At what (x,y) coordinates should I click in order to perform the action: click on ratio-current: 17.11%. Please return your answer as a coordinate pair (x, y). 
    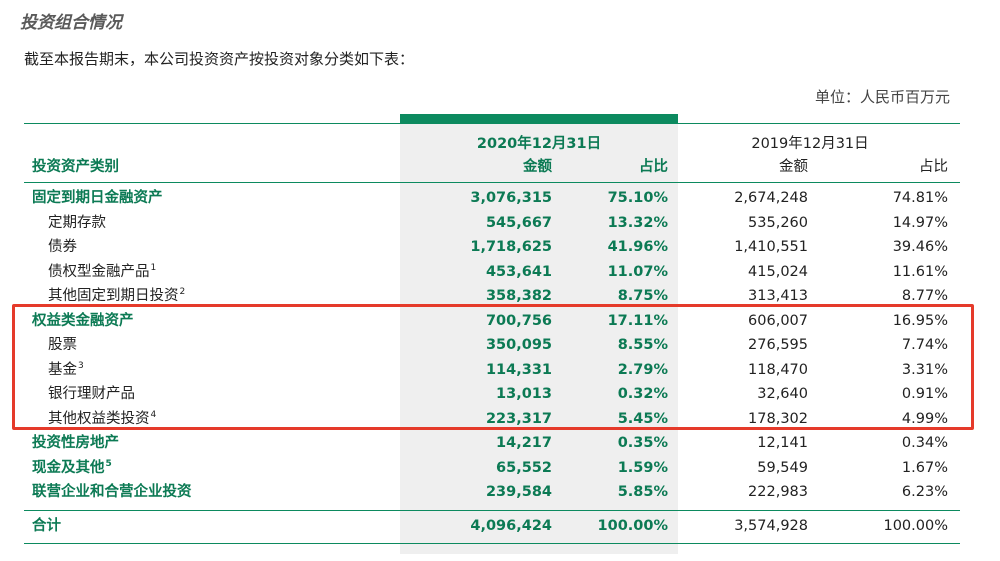
    Looking at the image, I should click on (637, 320).